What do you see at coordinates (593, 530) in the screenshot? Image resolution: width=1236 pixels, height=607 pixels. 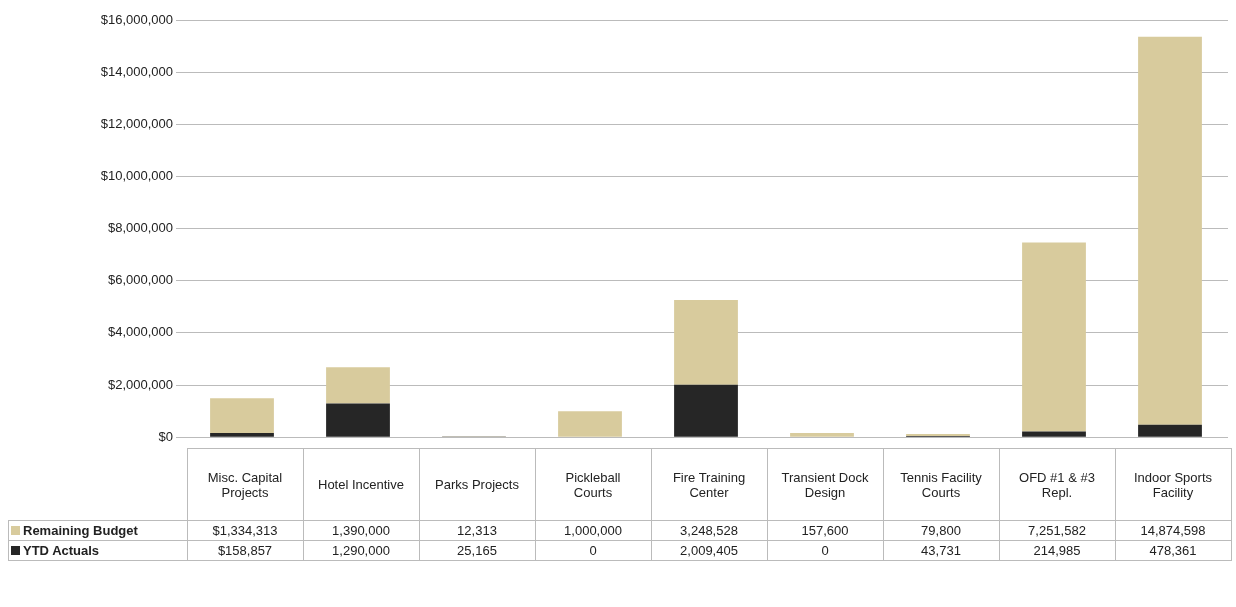 I see `data-label: 1,000,000` at bounding box center [593, 530].